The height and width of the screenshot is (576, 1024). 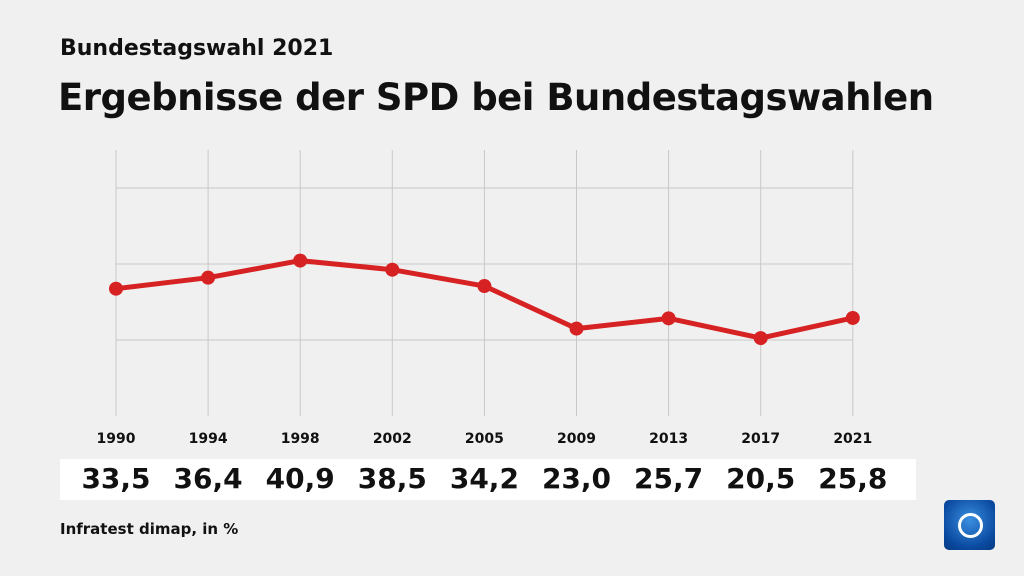 What do you see at coordinates (484, 439) in the screenshot?
I see `x-tick-label: 2005` at bounding box center [484, 439].